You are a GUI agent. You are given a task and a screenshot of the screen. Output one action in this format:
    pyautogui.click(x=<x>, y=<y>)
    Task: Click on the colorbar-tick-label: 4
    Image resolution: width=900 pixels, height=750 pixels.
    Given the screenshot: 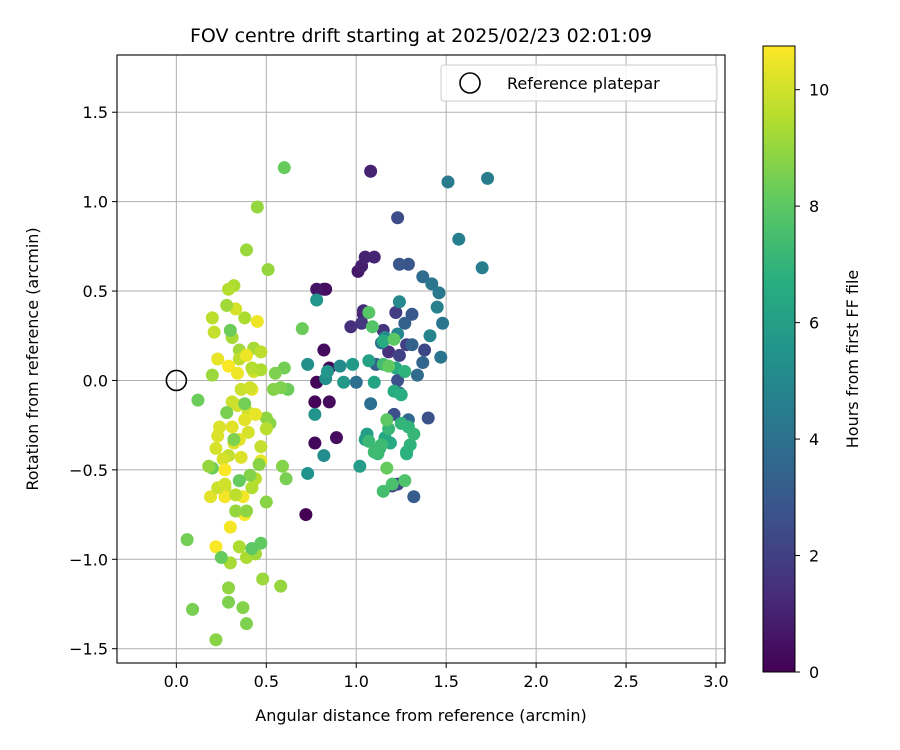 What is the action you would take?
    pyautogui.click(x=814, y=439)
    